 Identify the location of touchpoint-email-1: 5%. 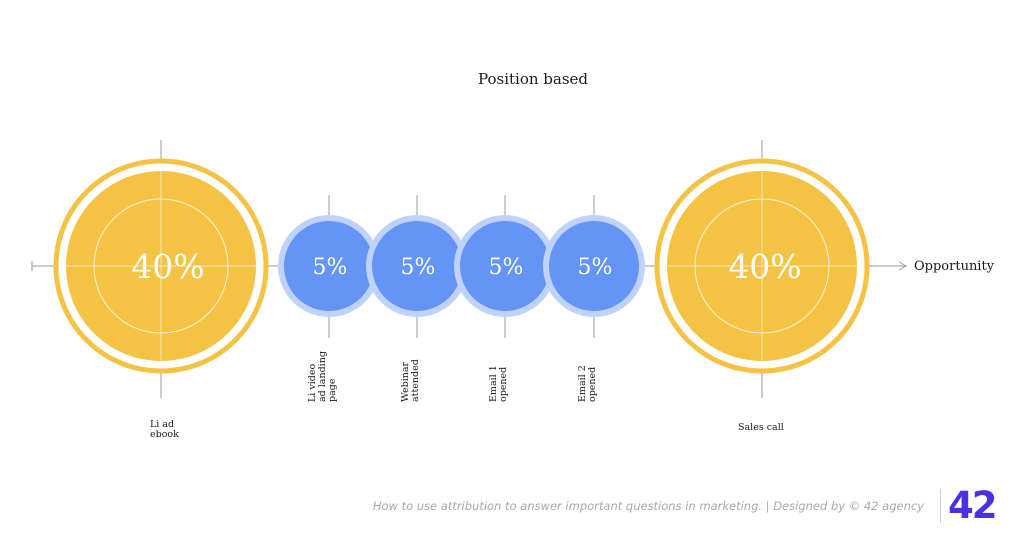
(505, 266).